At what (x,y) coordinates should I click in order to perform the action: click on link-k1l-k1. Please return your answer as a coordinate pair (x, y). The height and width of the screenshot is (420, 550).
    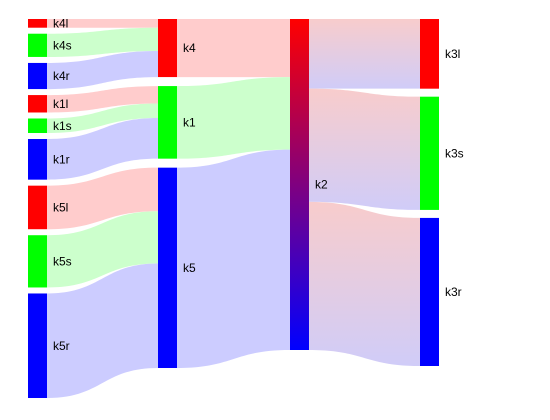
    Looking at the image, I should click on (102, 99).